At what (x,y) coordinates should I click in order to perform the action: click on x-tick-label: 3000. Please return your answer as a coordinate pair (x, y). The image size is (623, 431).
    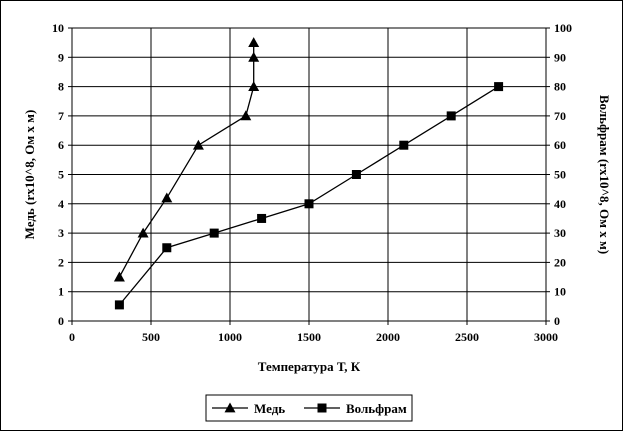
    Looking at the image, I should click on (546, 337).